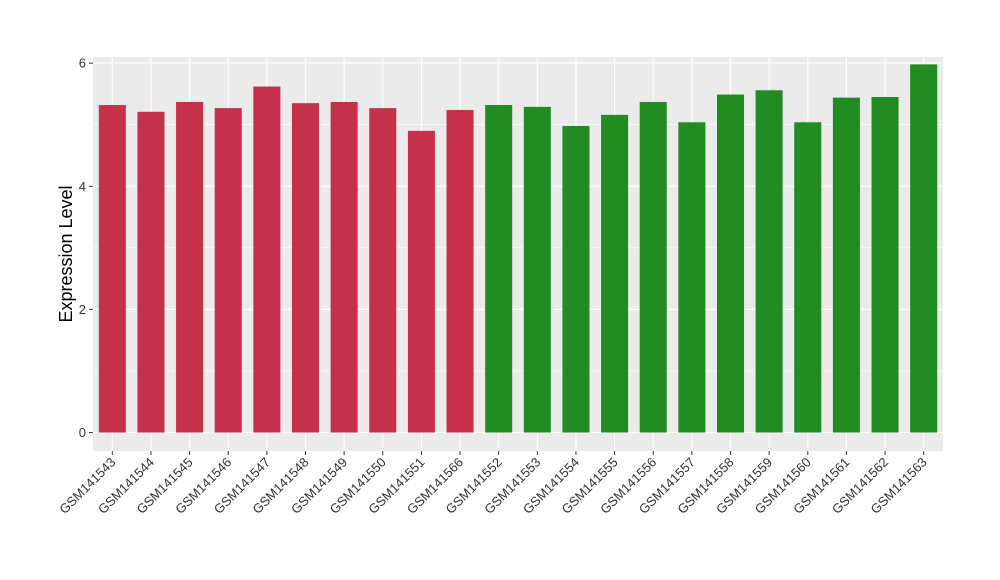 The height and width of the screenshot is (580, 1000). What do you see at coordinates (82, 309) in the screenshot?
I see `y-tick-label: 2` at bounding box center [82, 309].